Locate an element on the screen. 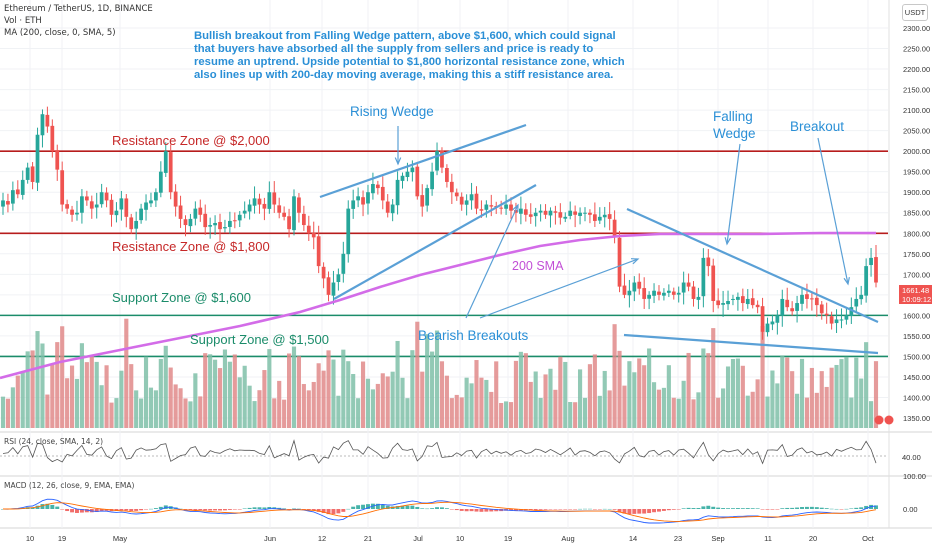 Image resolution: width=932 pixels, height=555 pixels. price-tick-label: 1850.00 is located at coordinates (916, 213).